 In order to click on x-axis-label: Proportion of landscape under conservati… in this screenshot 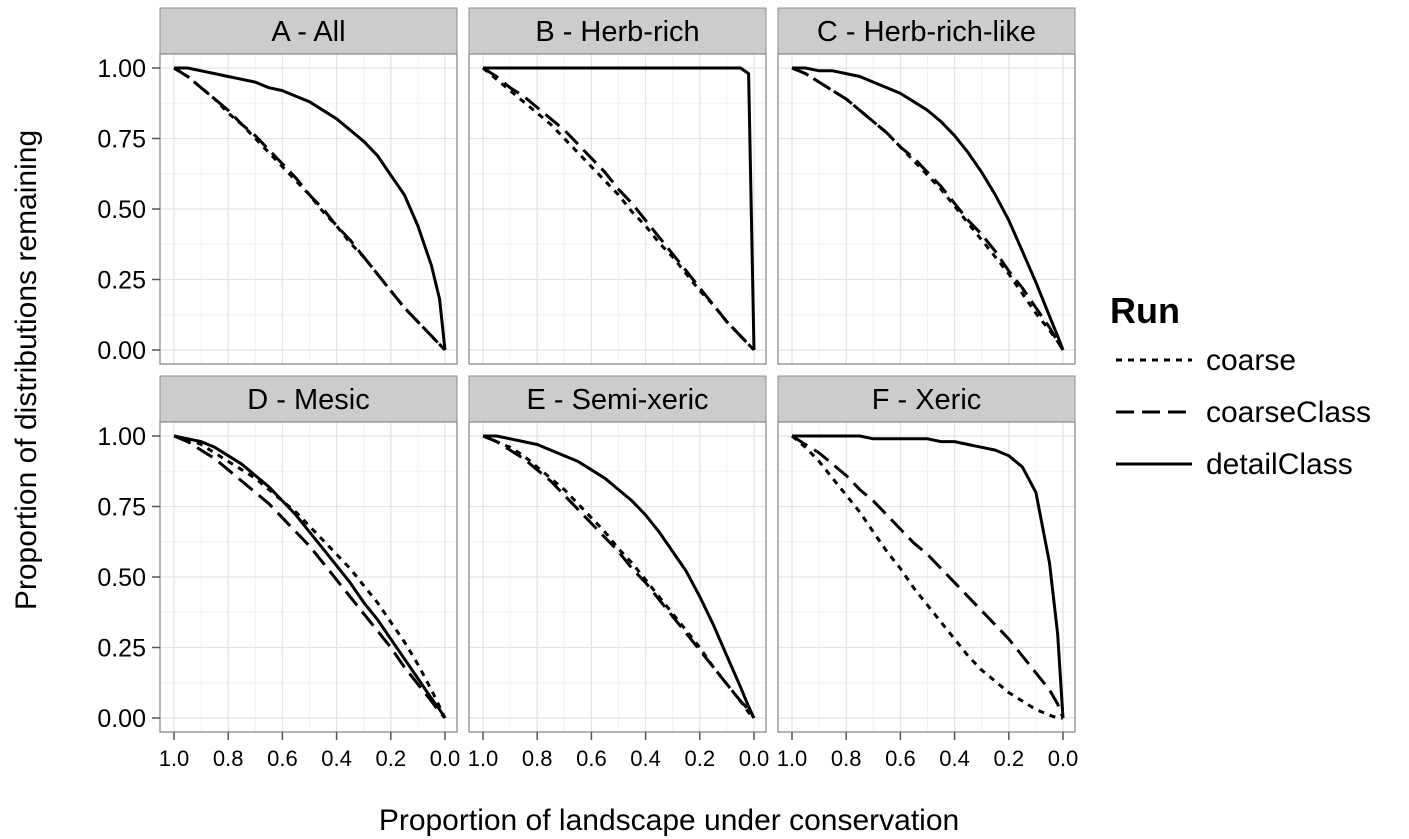, I will do `click(669, 820)`.